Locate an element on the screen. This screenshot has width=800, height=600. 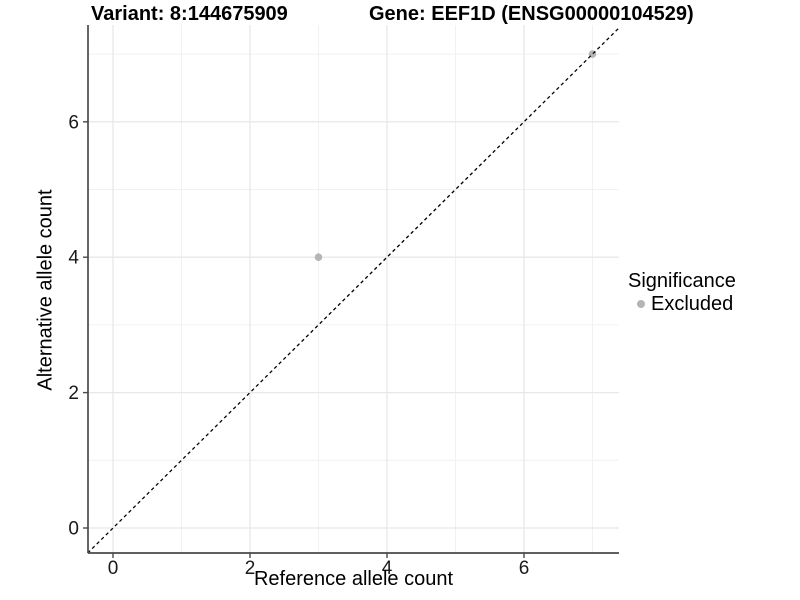
excluded-point-icon is located at coordinates (641, 304).